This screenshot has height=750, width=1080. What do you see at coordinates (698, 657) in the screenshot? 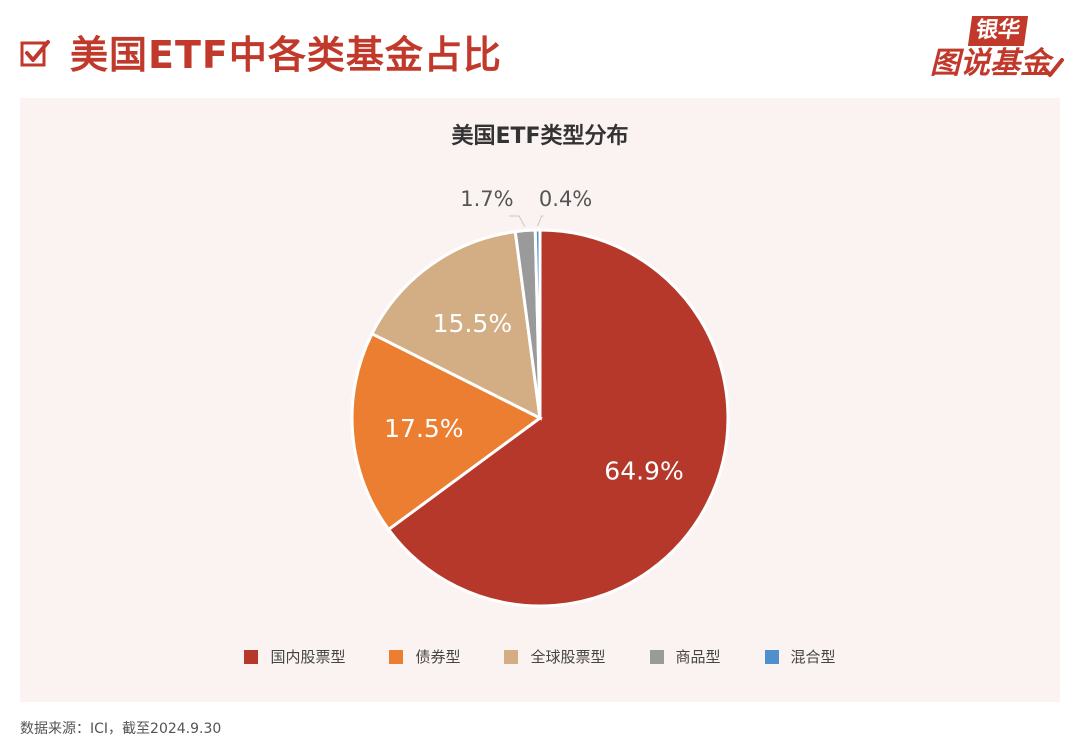
I see `legend-label: 商品型` at bounding box center [698, 657].